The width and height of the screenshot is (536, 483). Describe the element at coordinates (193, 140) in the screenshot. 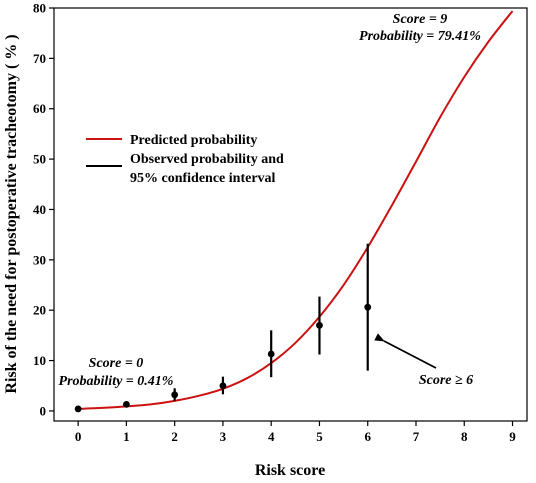

I see `legend-predicted-label: Predicted probability` at that location.